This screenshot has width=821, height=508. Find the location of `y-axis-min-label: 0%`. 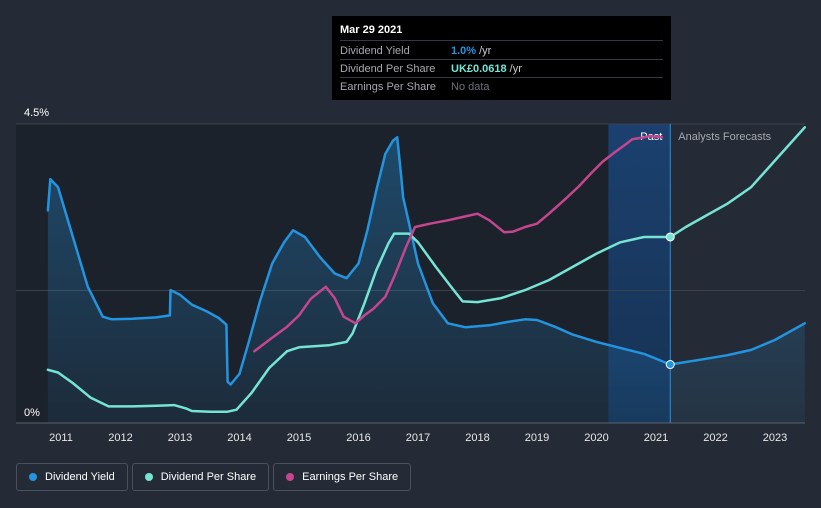

y-axis-min-label: 0% is located at coordinates (32, 413).